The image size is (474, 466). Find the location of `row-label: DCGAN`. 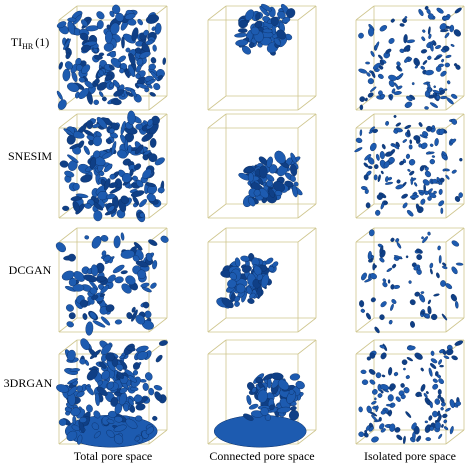

row-label: DCGAN is located at coordinates (30, 270).